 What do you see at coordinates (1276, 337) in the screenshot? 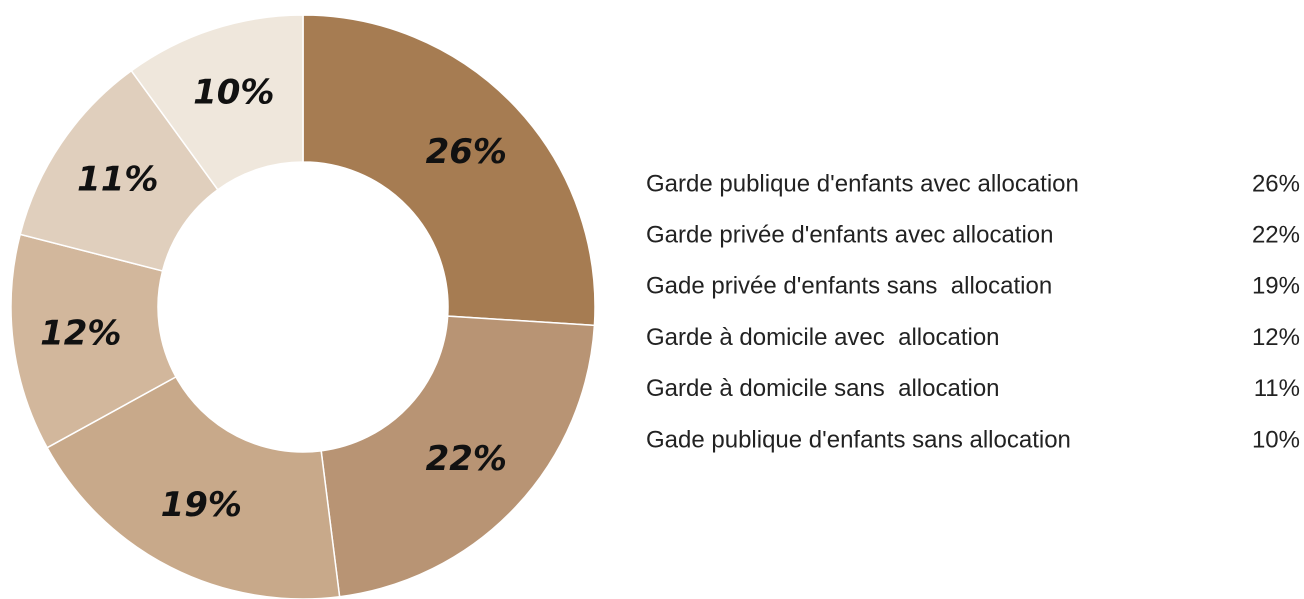
I see `legend-value: 12%` at bounding box center [1276, 337].